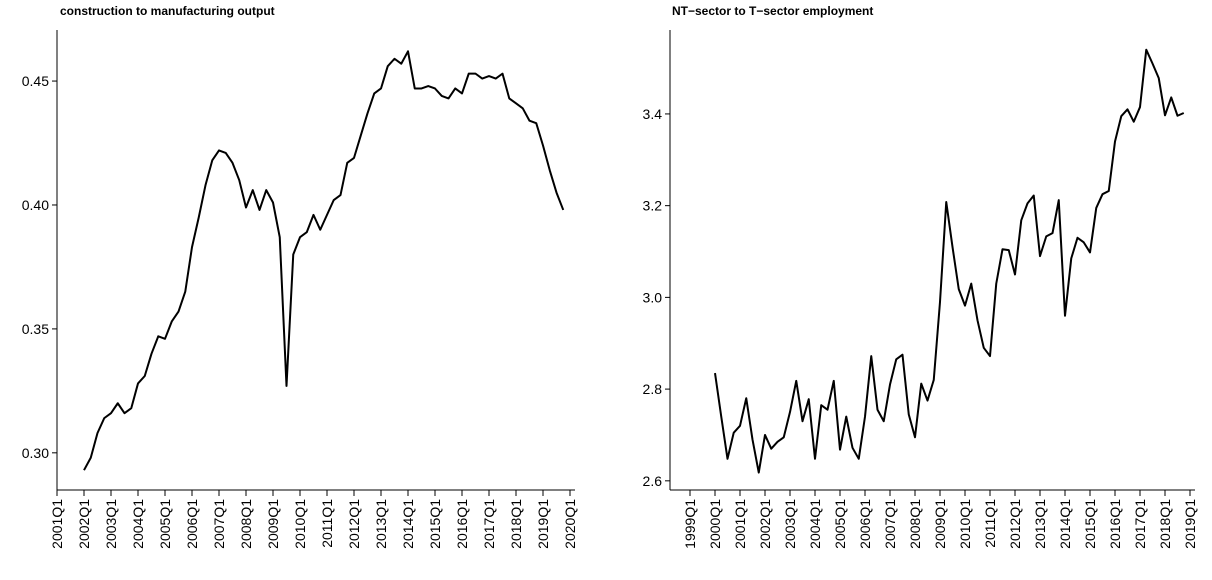 The height and width of the screenshot is (580, 1212). Describe the element at coordinates (653, 114) in the screenshot. I see `y-tick-label: 3.4` at that location.